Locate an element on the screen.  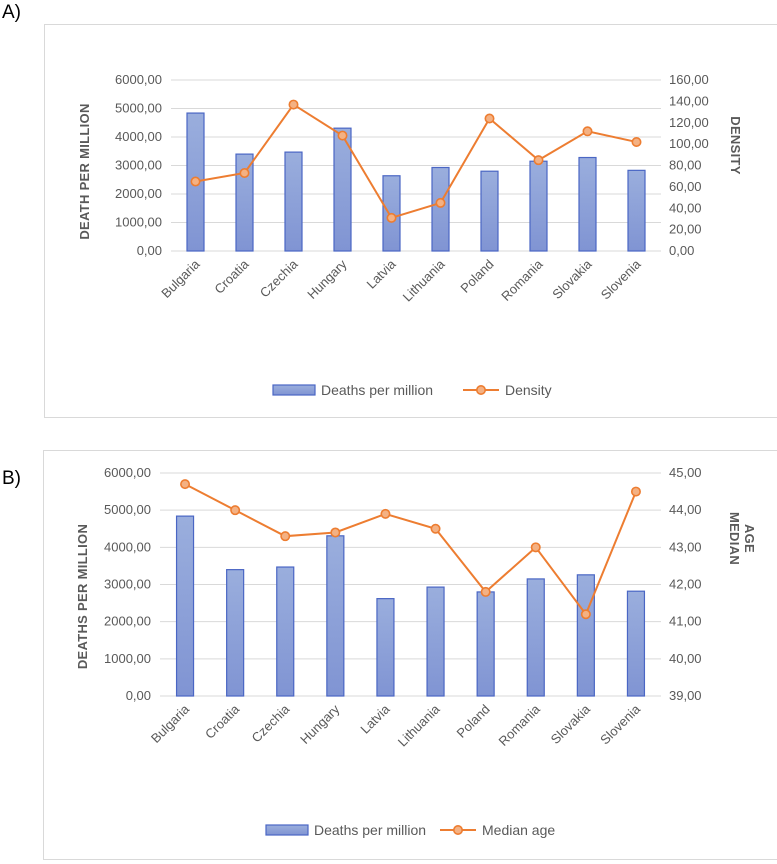
panel-a-label: A) is located at coordinates (11, 12).